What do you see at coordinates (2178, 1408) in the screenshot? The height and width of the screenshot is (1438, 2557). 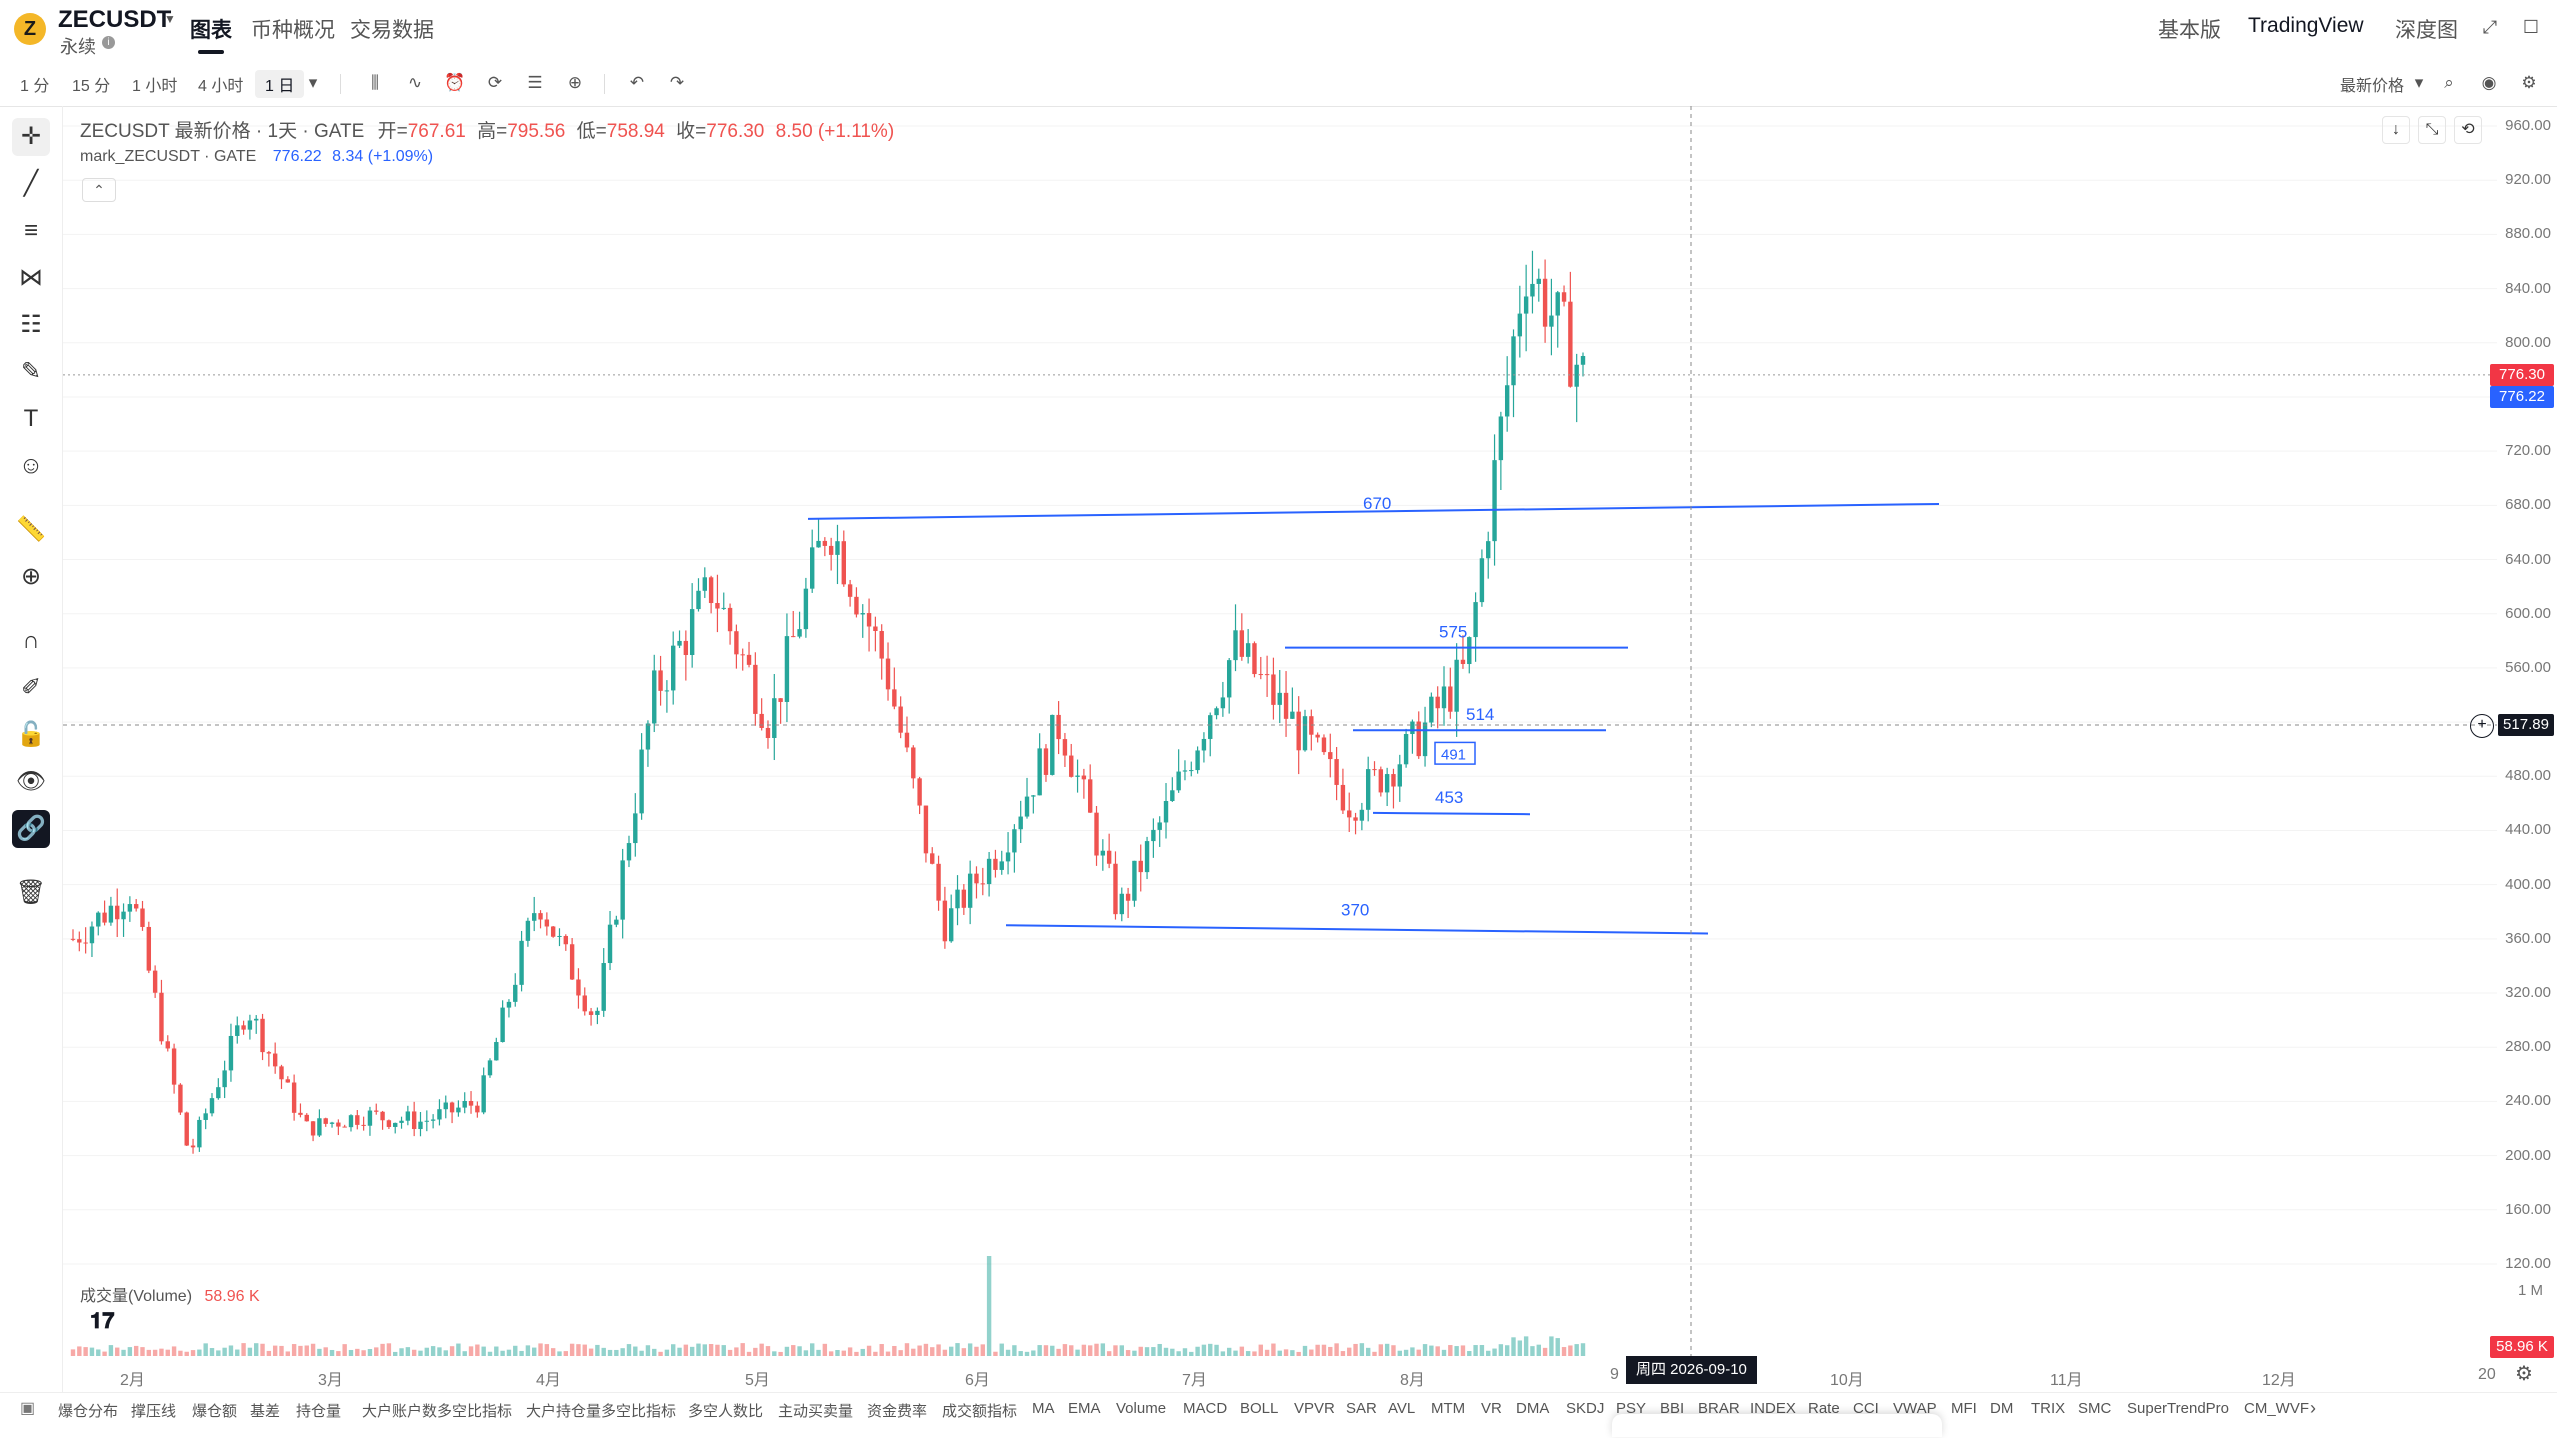 I see `indicator-item: SuperTrendPro` at bounding box center [2178, 1408].